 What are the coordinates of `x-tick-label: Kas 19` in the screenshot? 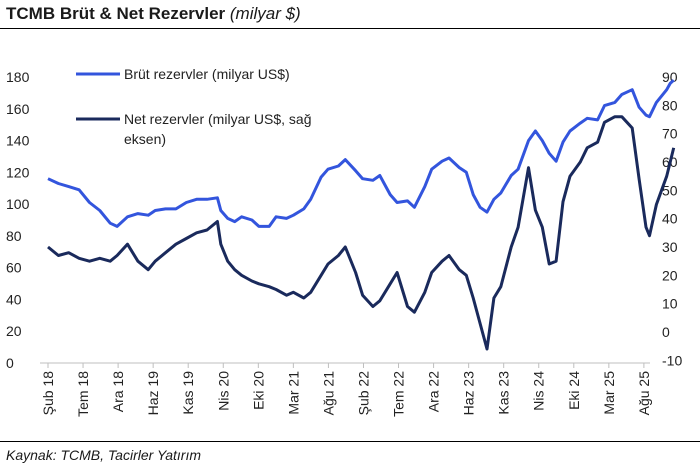 It's located at (188, 393).